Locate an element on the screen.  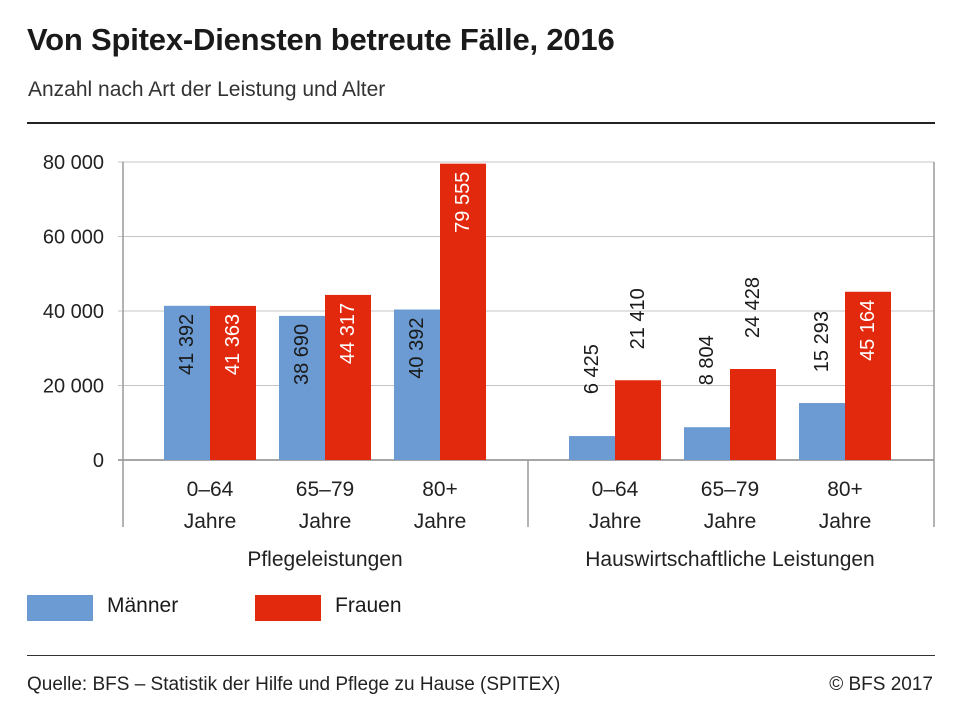
bar-value-label: 40 392 is located at coordinates (417, 348).